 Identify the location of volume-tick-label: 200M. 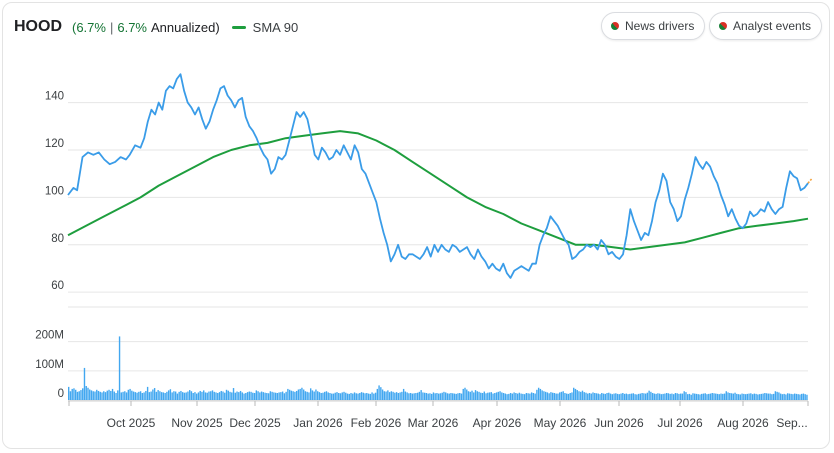
(49, 336).